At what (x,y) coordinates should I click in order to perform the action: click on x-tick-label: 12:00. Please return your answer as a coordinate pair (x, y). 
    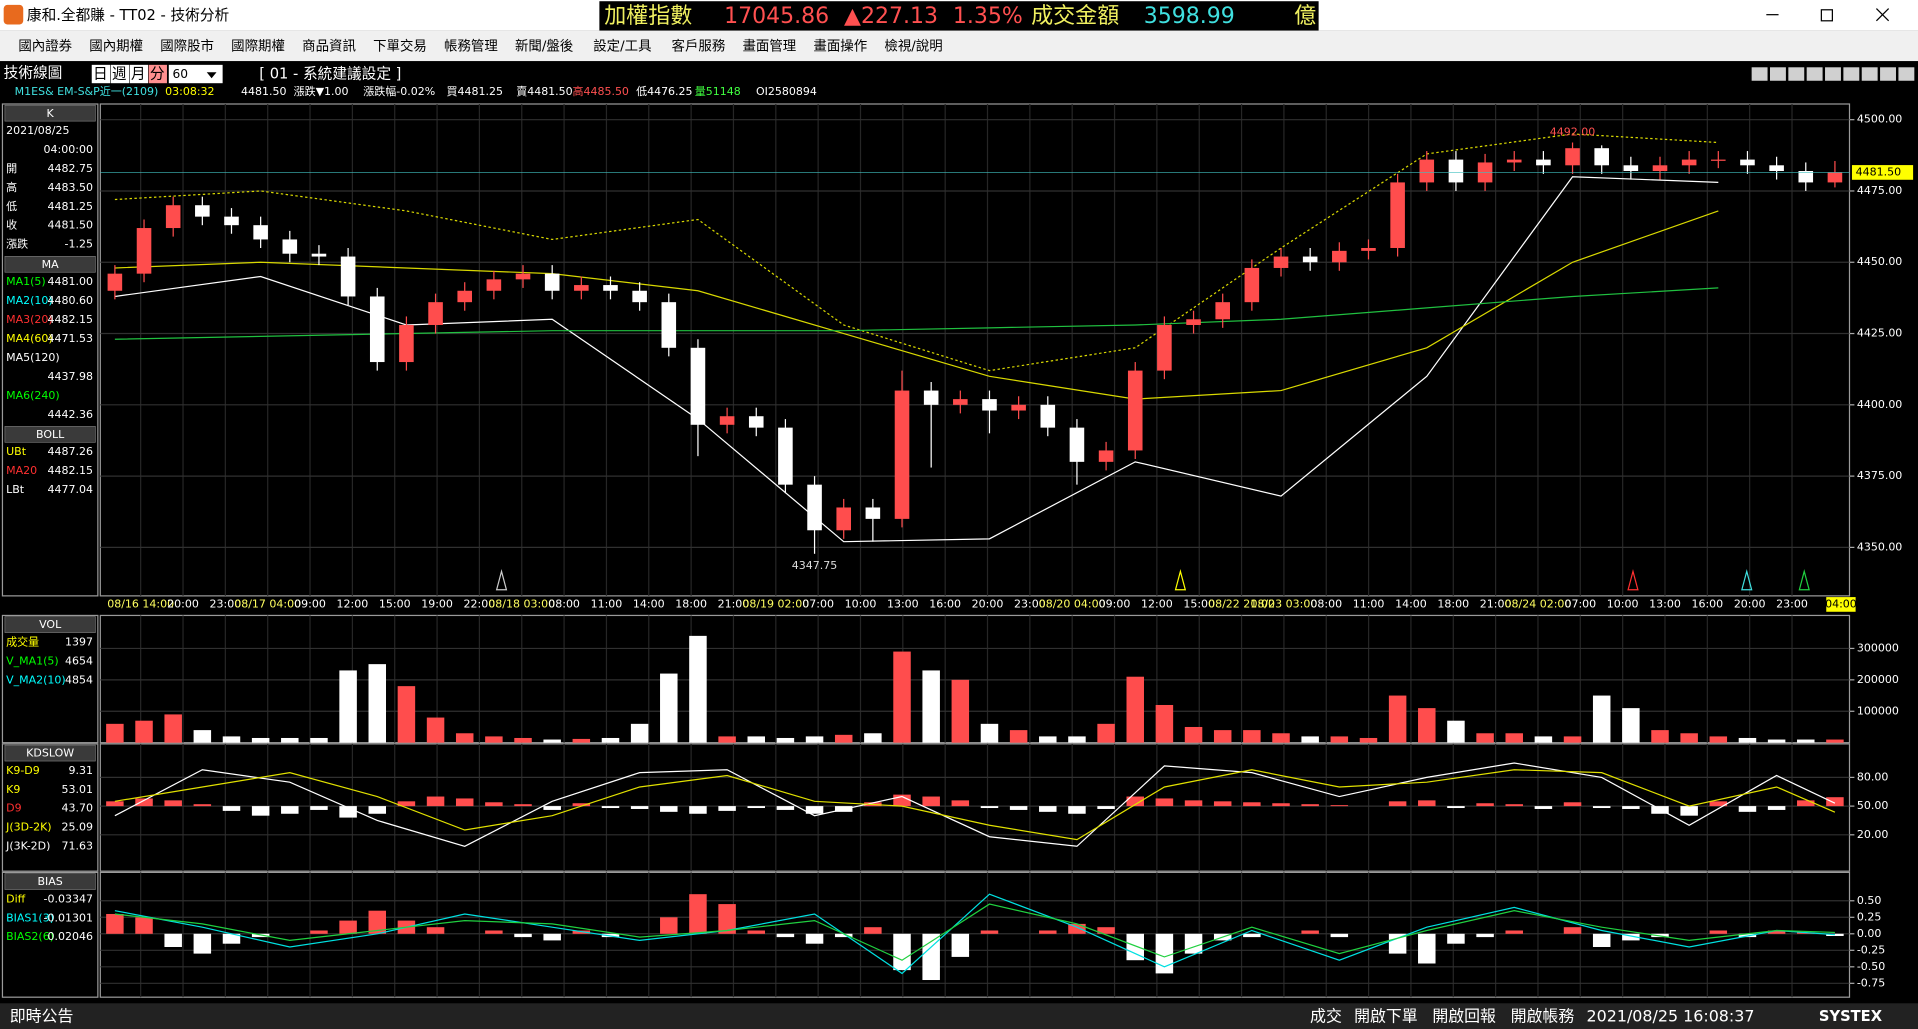
    Looking at the image, I should click on (1157, 603).